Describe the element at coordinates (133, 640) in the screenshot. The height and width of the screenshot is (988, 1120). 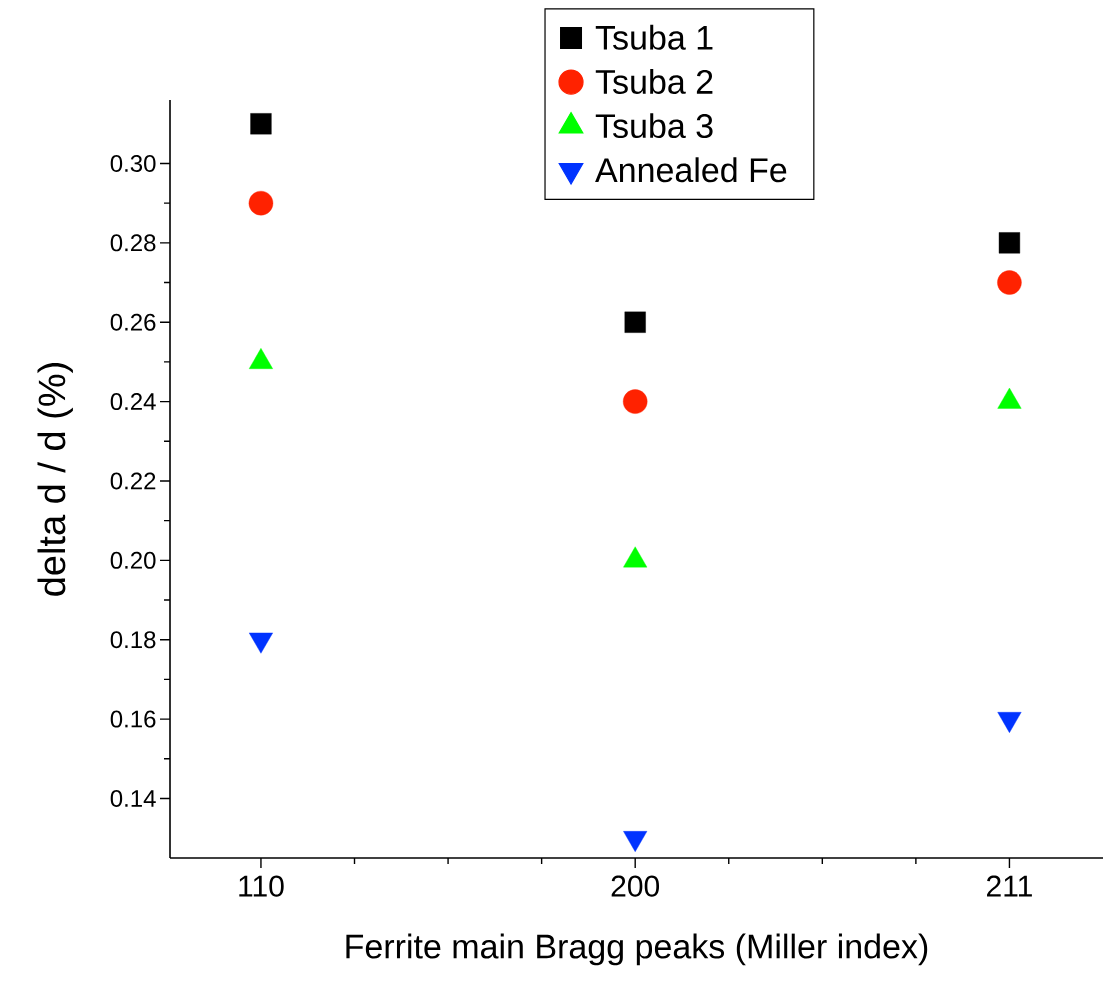
I see `y-tick-label: 0.18` at that location.